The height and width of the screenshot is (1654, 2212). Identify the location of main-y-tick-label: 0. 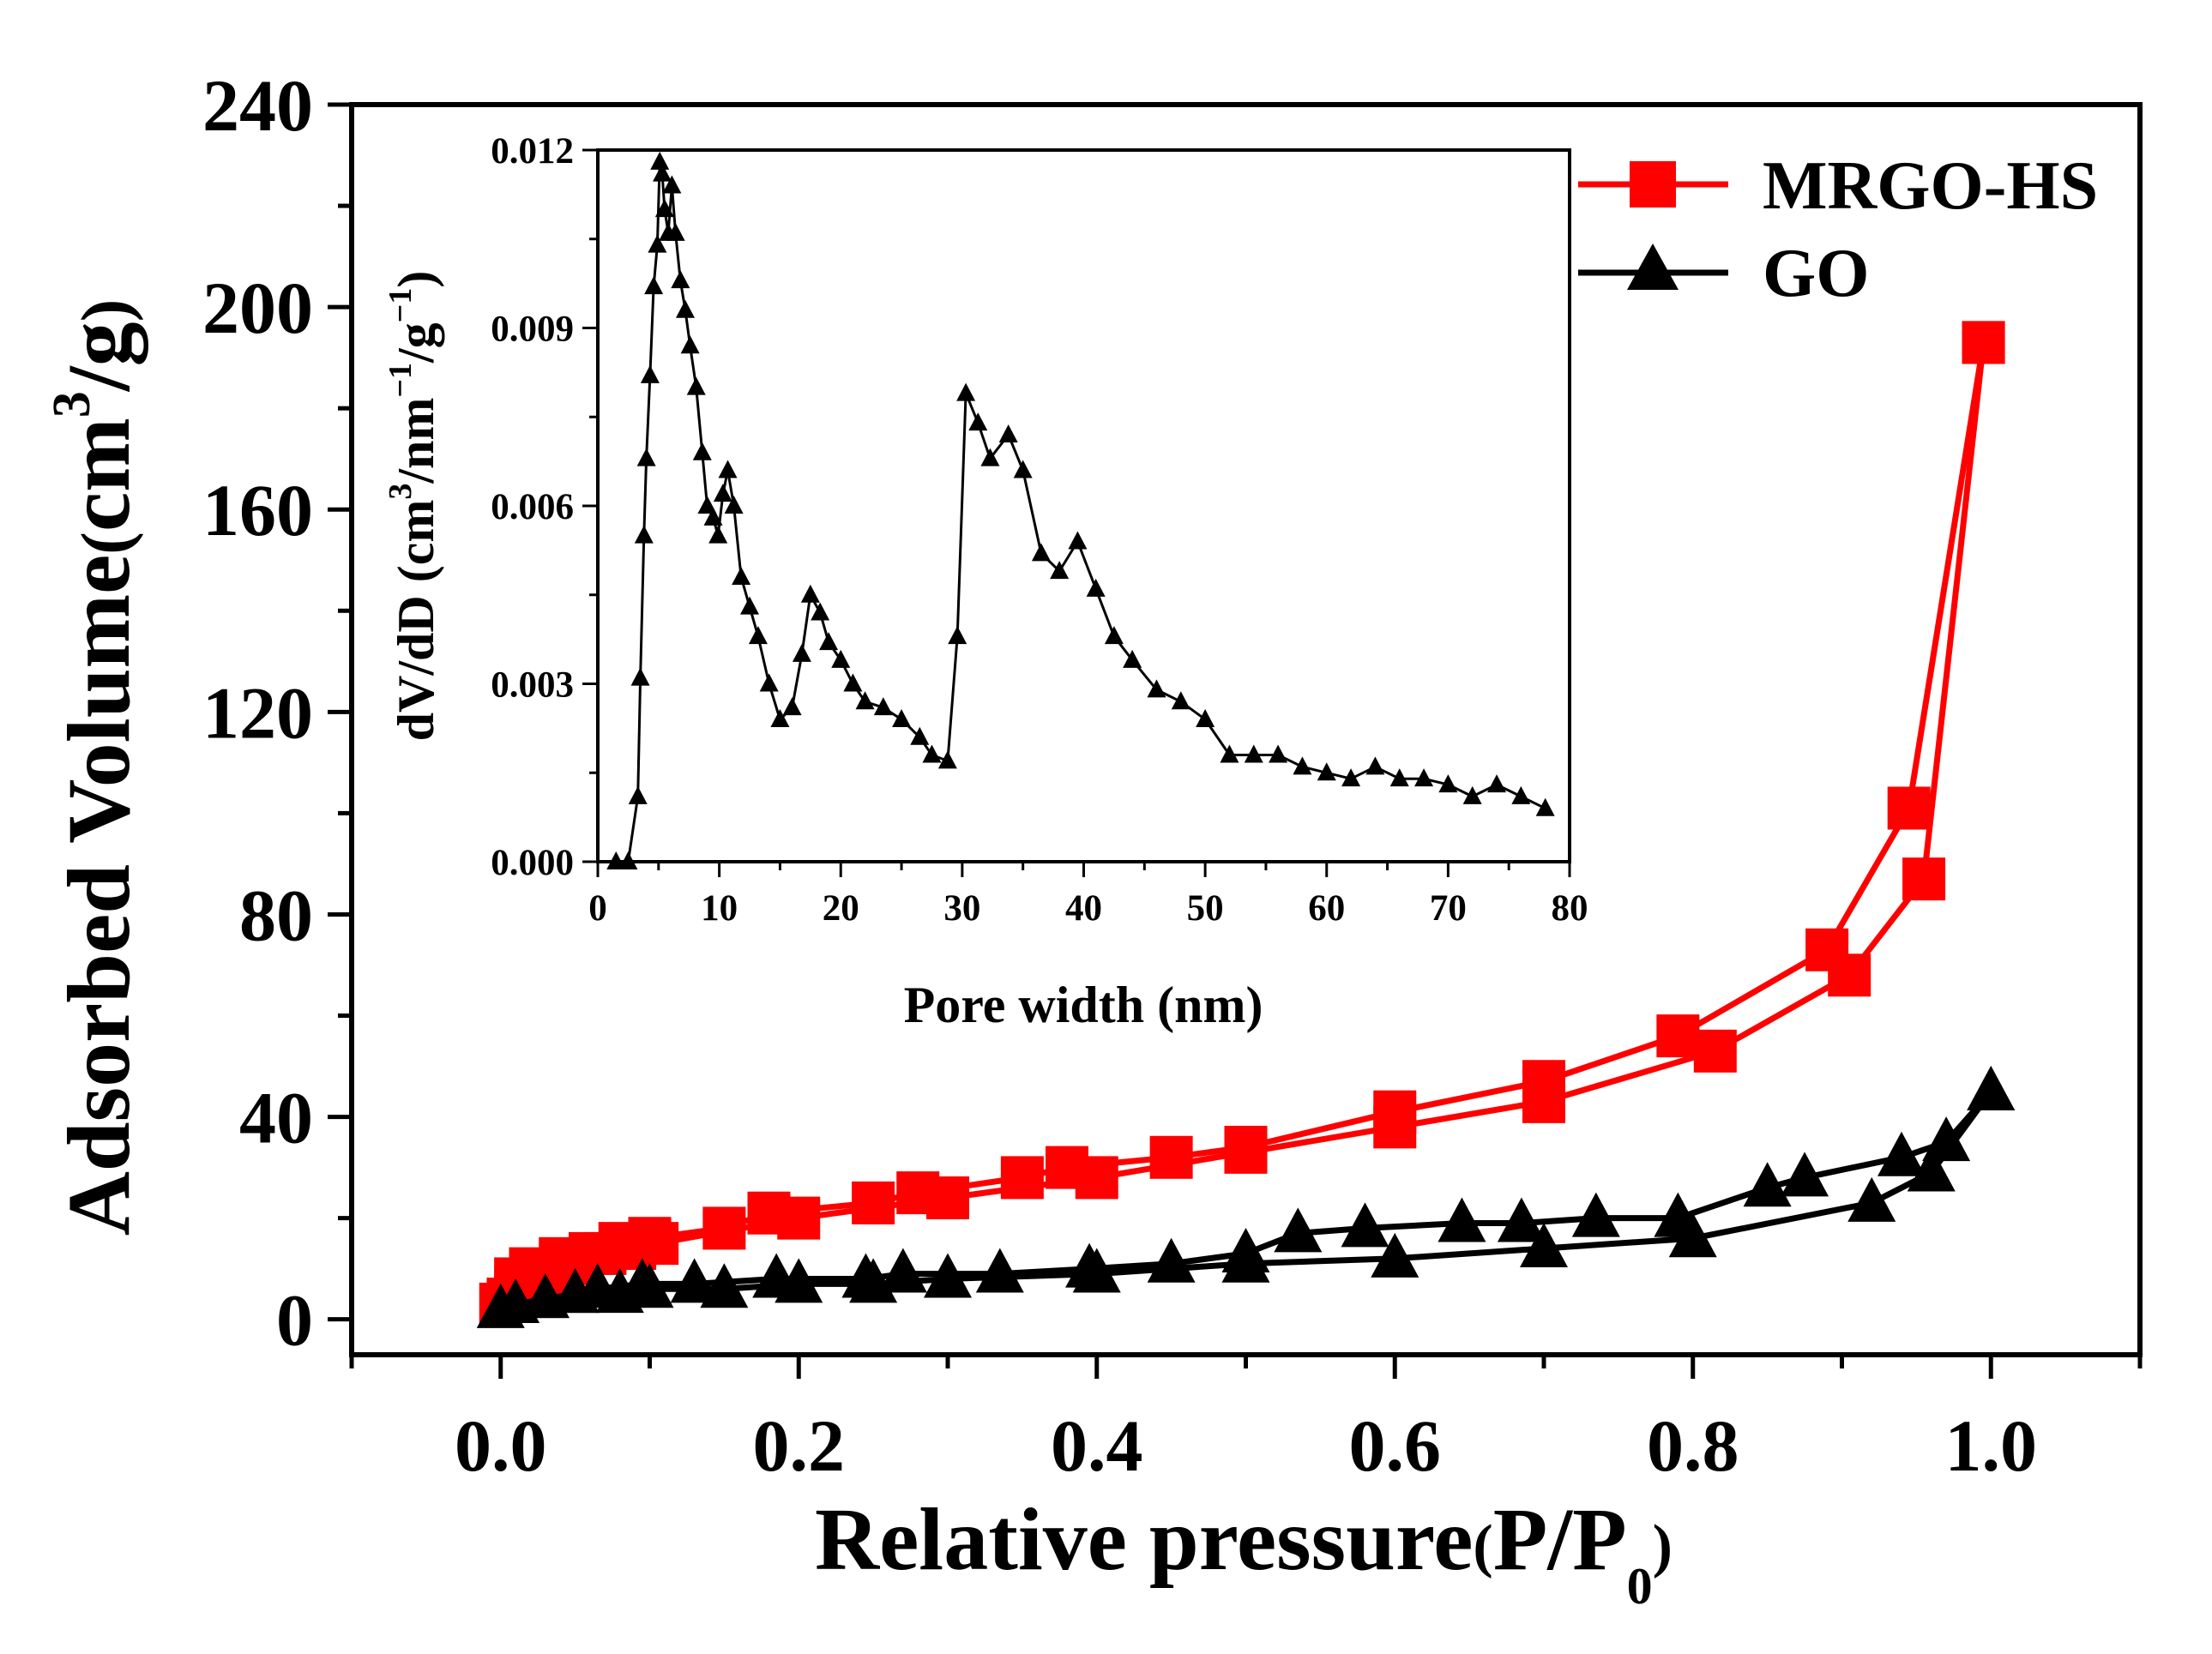
(294, 1321).